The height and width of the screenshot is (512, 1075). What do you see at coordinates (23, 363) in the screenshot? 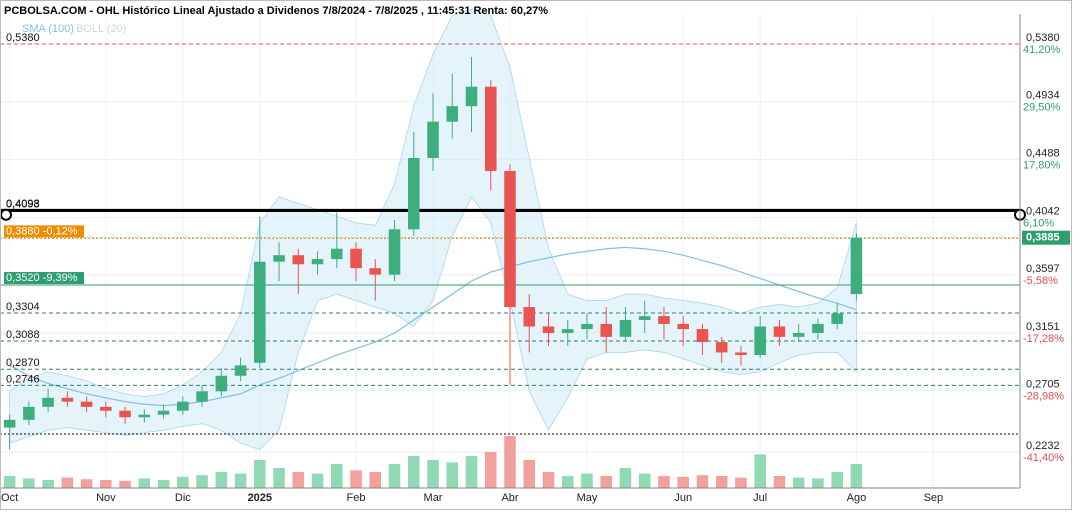
I see `level-label: 0,2870` at bounding box center [23, 363].